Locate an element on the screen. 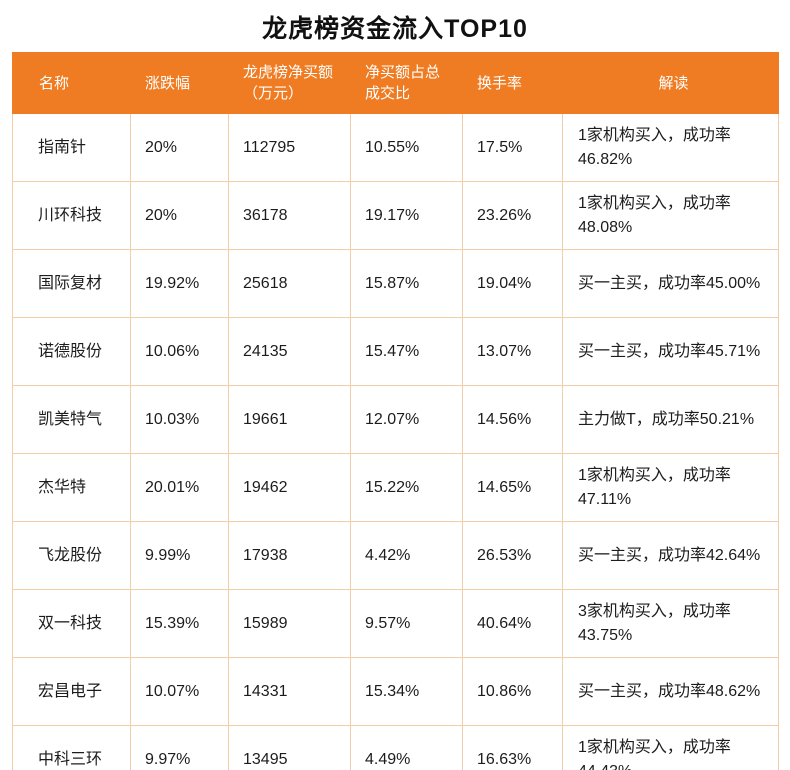 This screenshot has width=790, height=770. net-buy-ratio: 9.57% is located at coordinates (406, 623).